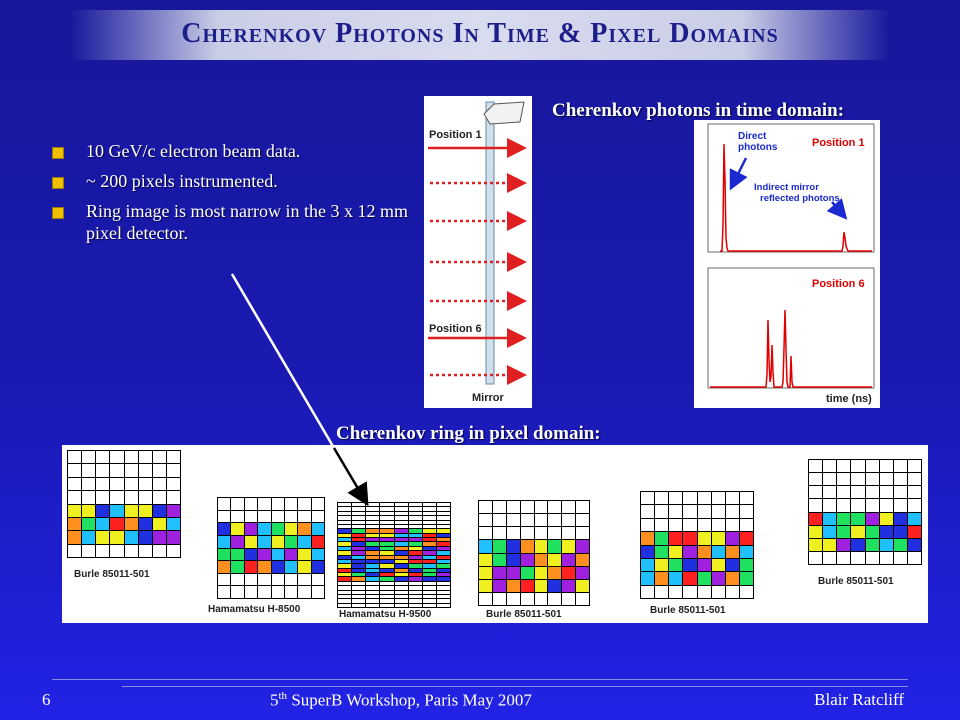 The width and height of the screenshot is (960, 720). What do you see at coordinates (856, 581) in the screenshot?
I see `detector-label: Burle 85011-501` at bounding box center [856, 581].